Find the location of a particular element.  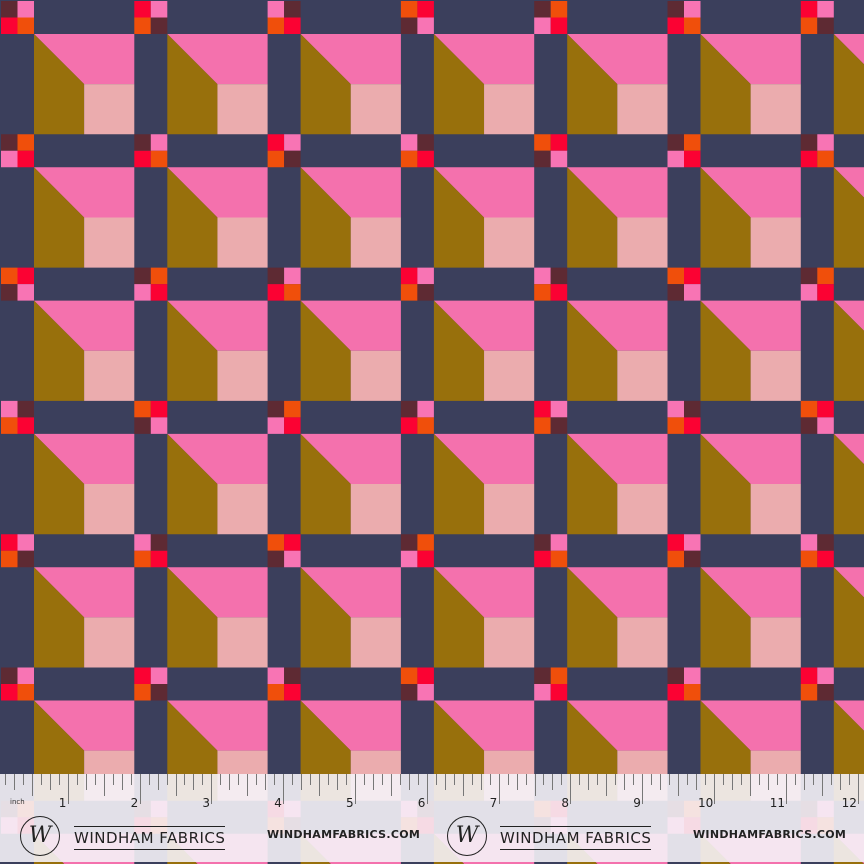

brand-name: WINDHAM FABRICS is located at coordinates (150, 838).